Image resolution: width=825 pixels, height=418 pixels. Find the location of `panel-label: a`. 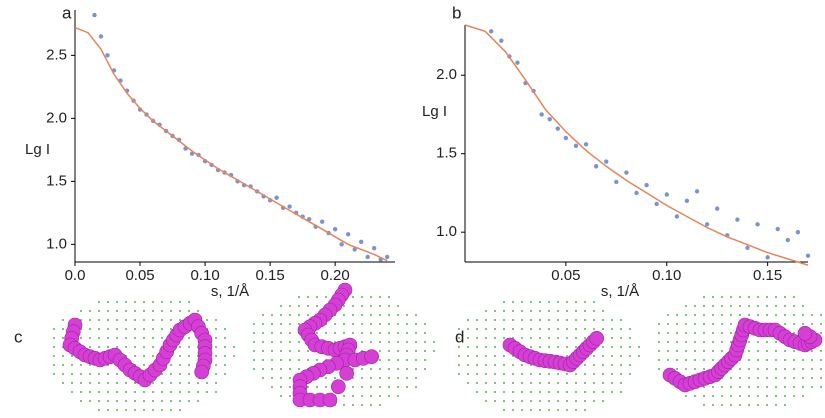

panel-label: a is located at coordinates (67, 12).